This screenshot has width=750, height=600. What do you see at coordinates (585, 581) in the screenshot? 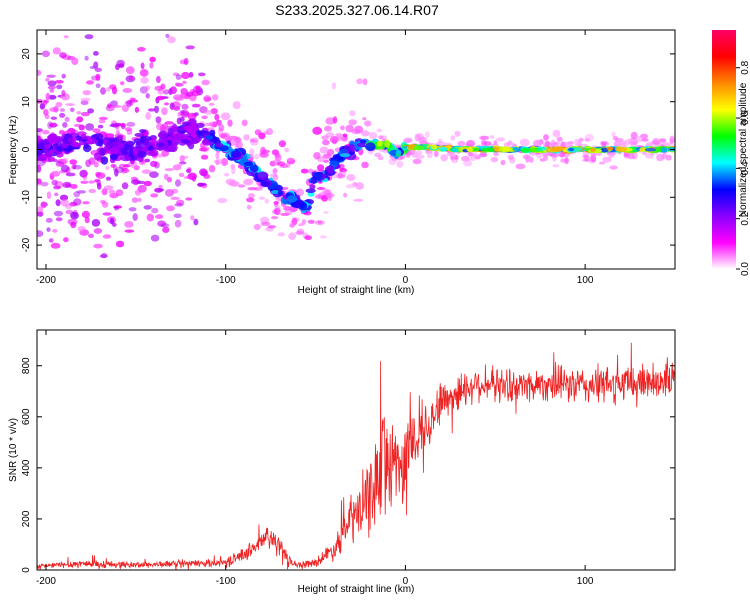
I see `x-tick-label: 100` at bounding box center [585, 581].